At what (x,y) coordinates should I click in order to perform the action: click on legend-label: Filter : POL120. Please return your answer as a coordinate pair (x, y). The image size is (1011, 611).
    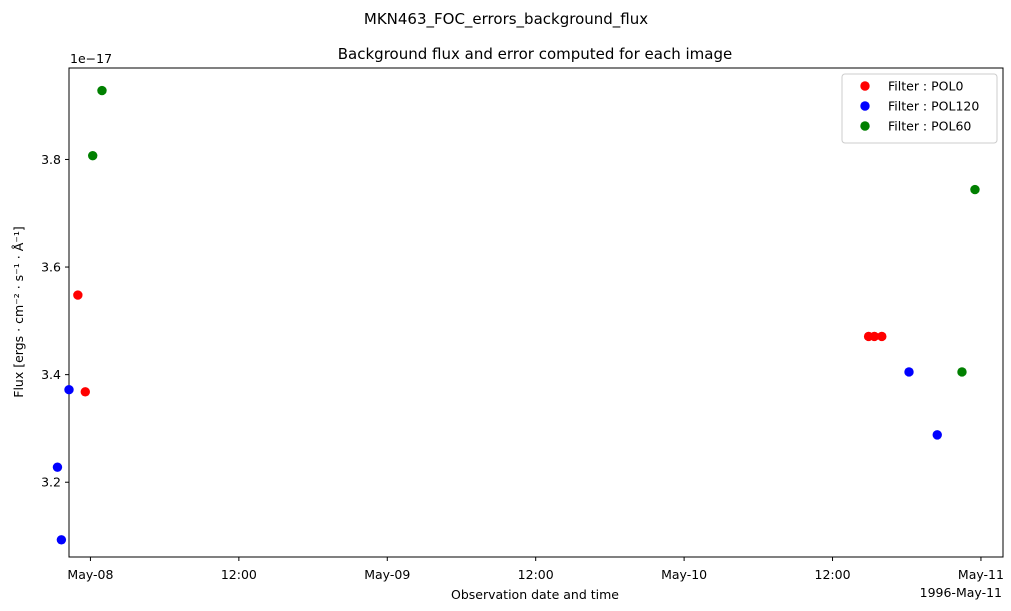
    Looking at the image, I should click on (933, 106).